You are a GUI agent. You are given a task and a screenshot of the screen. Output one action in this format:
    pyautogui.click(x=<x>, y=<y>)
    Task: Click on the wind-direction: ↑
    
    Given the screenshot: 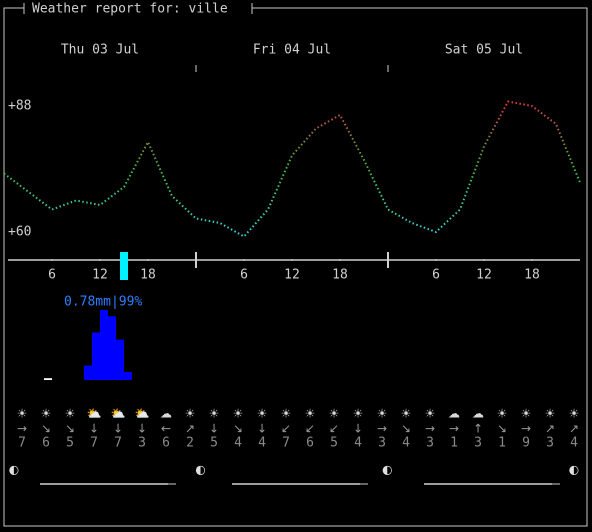 What is the action you would take?
    pyautogui.click(x=478, y=429)
    